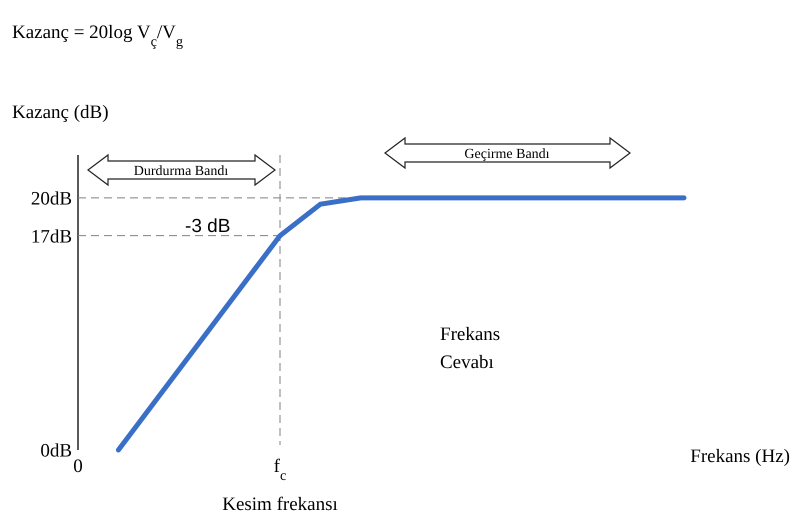 The image size is (796, 531). What do you see at coordinates (470, 348) in the screenshot?
I see `annotation: Frekans Cevabı` at bounding box center [470, 348].